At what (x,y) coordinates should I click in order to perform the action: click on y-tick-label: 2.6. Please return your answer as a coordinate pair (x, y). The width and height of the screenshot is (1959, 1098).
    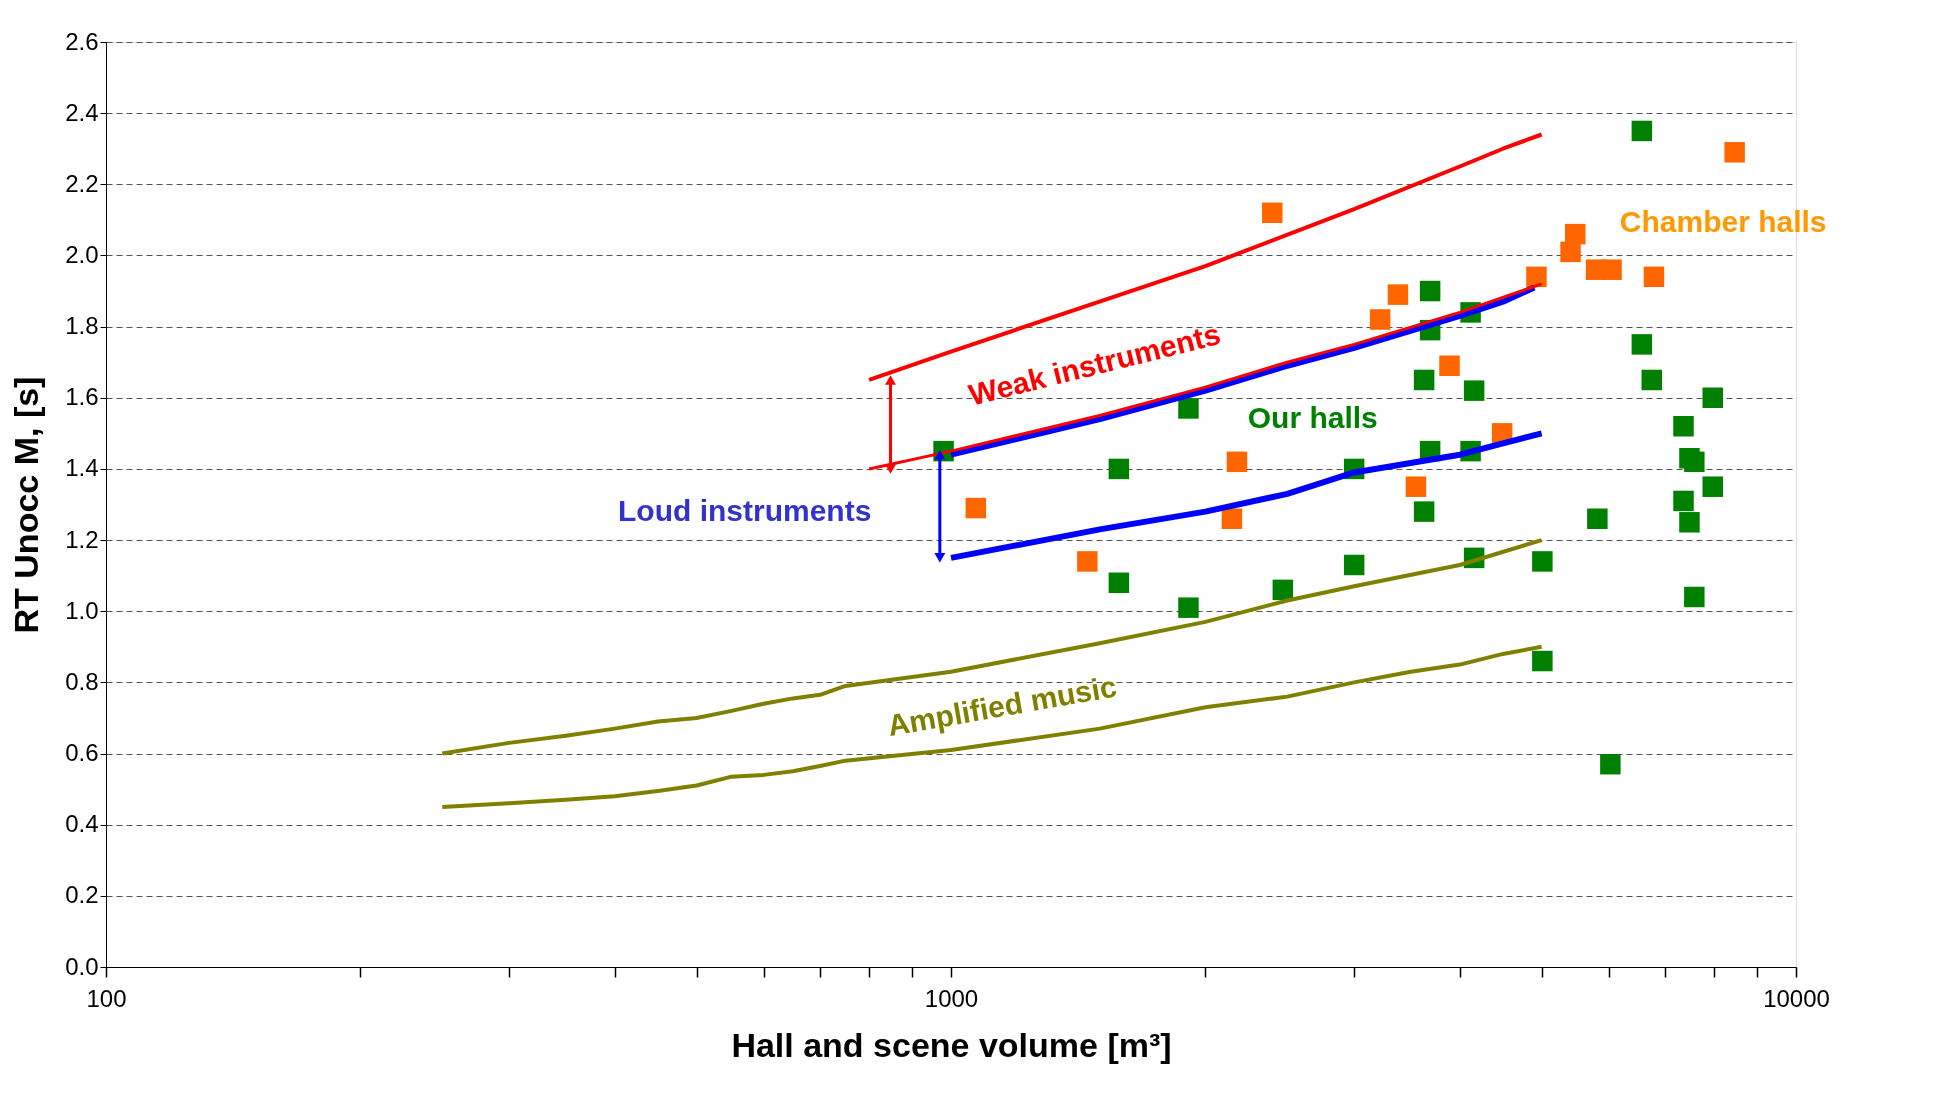
    Looking at the image, I should click on (82, 41).